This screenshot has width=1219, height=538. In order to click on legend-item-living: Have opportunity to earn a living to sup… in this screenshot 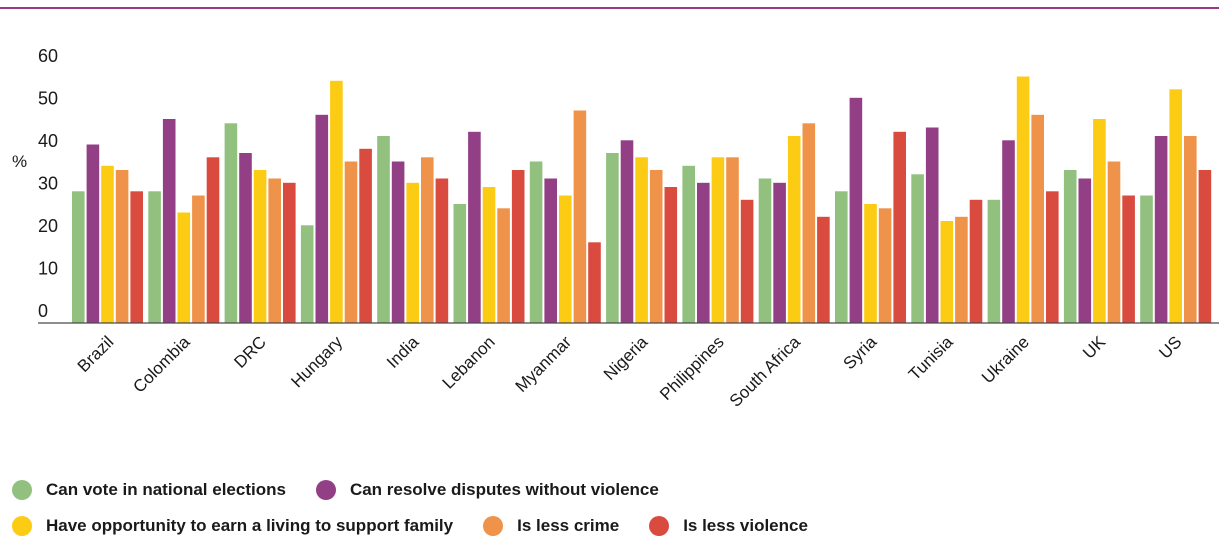, I will do `click(232, 526)`.